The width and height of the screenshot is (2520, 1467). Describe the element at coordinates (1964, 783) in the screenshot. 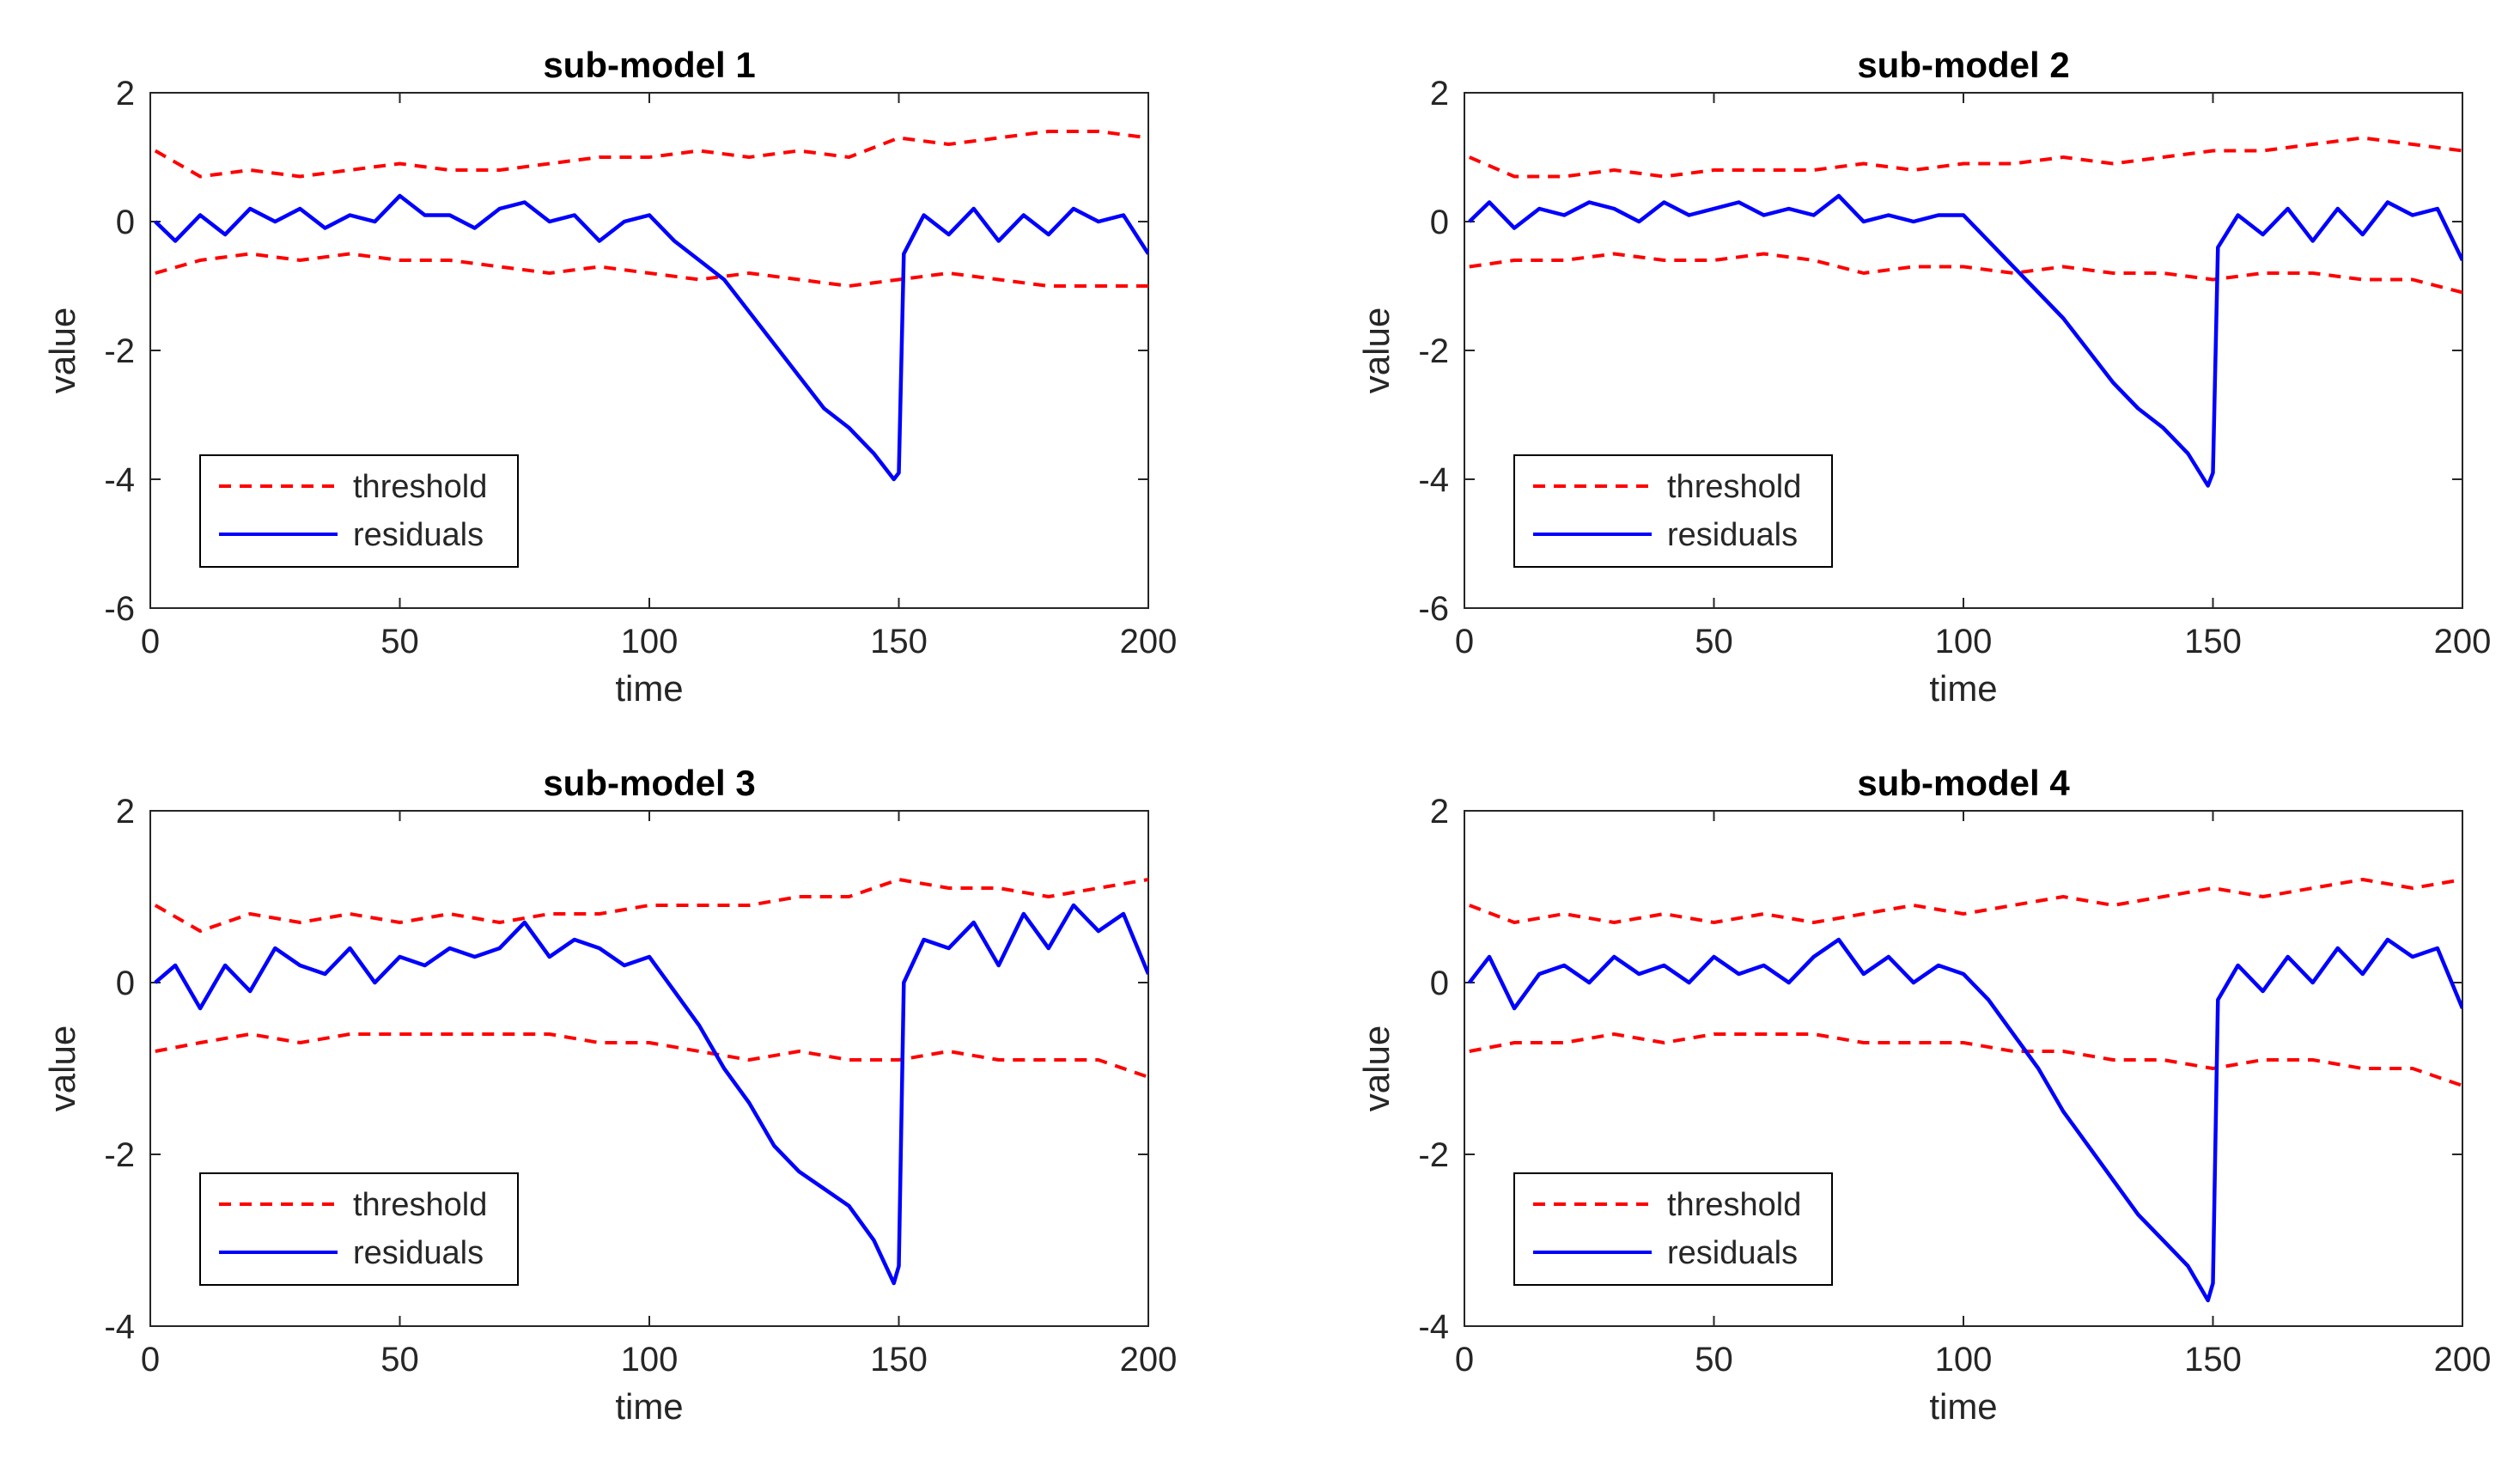

I see `chart-title: sub-model 4` at that location.